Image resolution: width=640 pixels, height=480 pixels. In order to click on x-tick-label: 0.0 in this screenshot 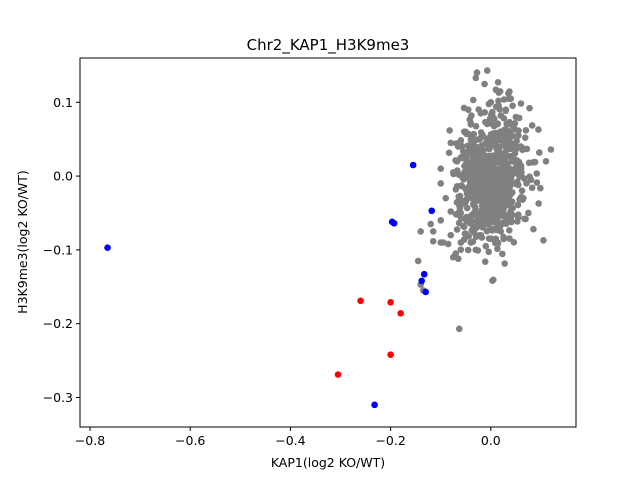, I will do `click(491, 440)`.